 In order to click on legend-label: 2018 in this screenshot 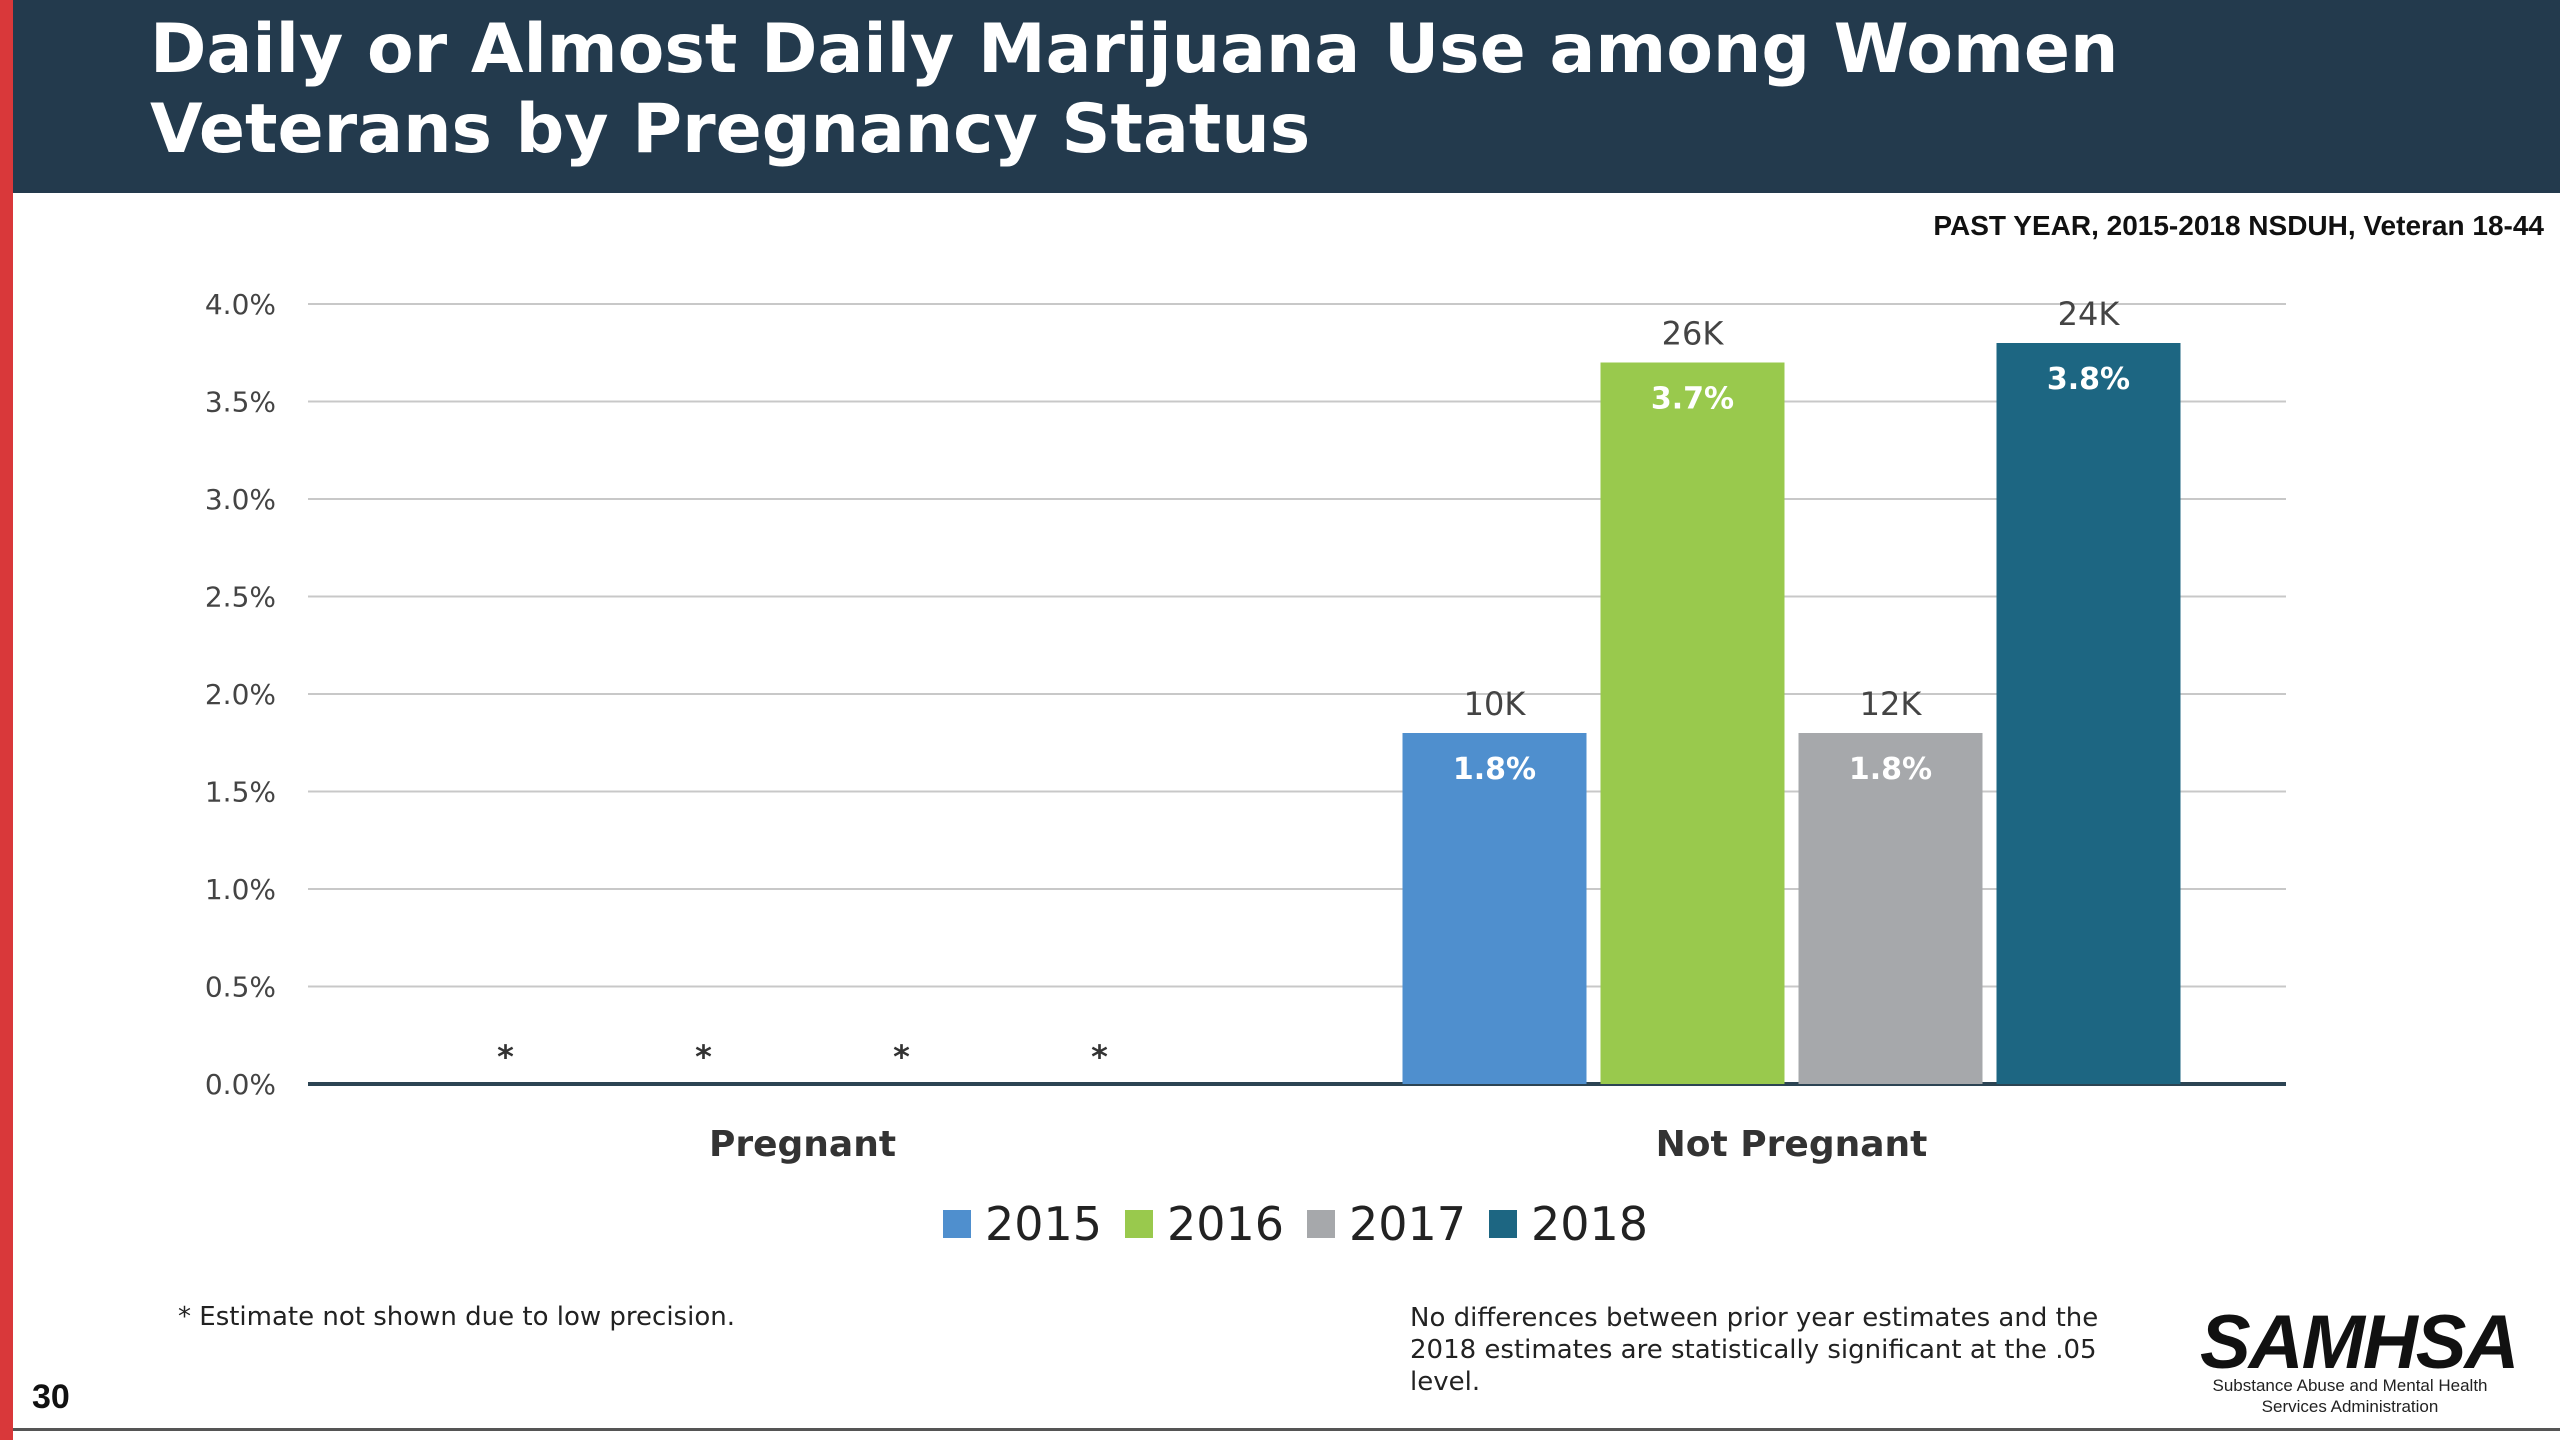, I will do `click(1589, 1224)`.